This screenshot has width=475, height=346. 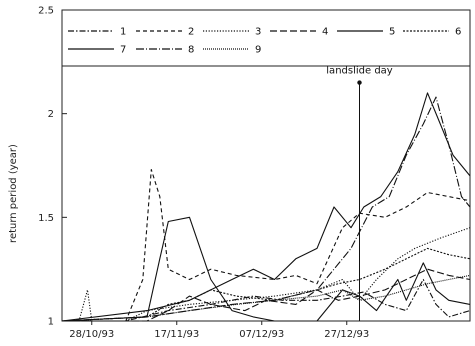 What do you see at coordinates (264, 41) in the screenshot?
I see `legend: 1 2 3 4 5 6 7 8 9` at bounding box center [264, 41].